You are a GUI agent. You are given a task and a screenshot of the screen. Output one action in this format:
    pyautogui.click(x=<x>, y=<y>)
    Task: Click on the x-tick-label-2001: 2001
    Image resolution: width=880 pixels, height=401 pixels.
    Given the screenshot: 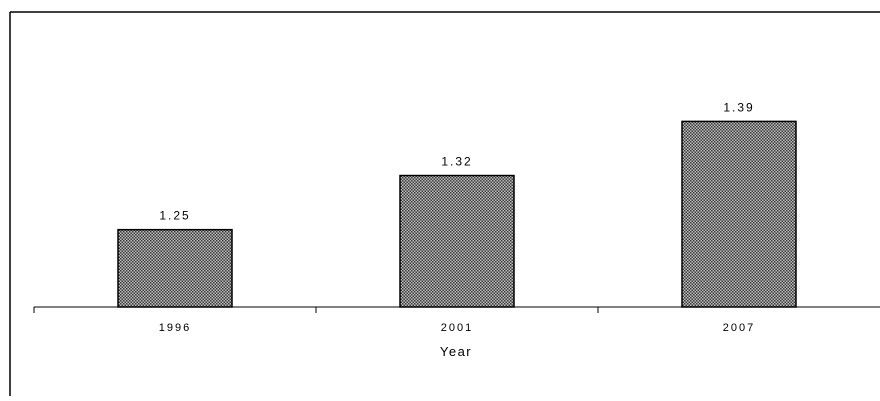 What is the action you would take?
    pyautogui.click(x=457, y=328)
    